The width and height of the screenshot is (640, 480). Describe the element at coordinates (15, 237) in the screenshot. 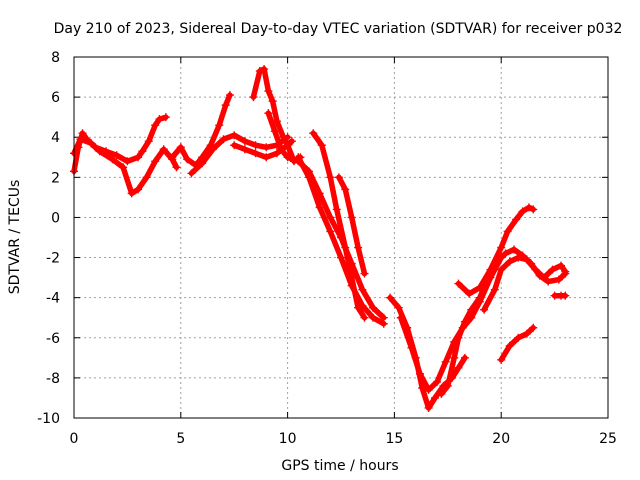

I see `y-axis-label: SDTVAR / TECUs` at that location.